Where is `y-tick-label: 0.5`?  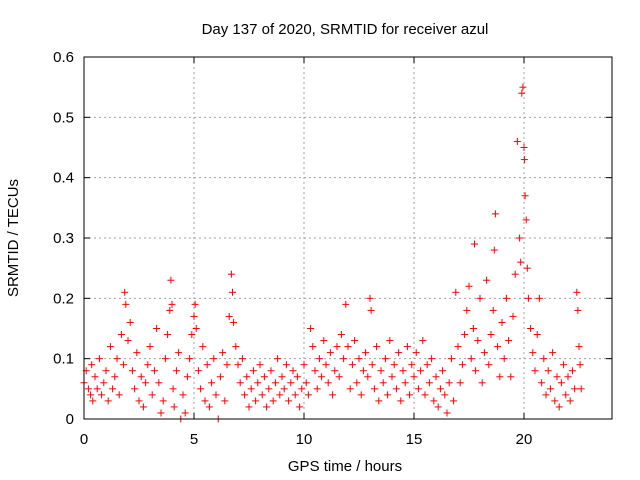
y-tick-label: 0.5 is located at coordinates (63, 117).